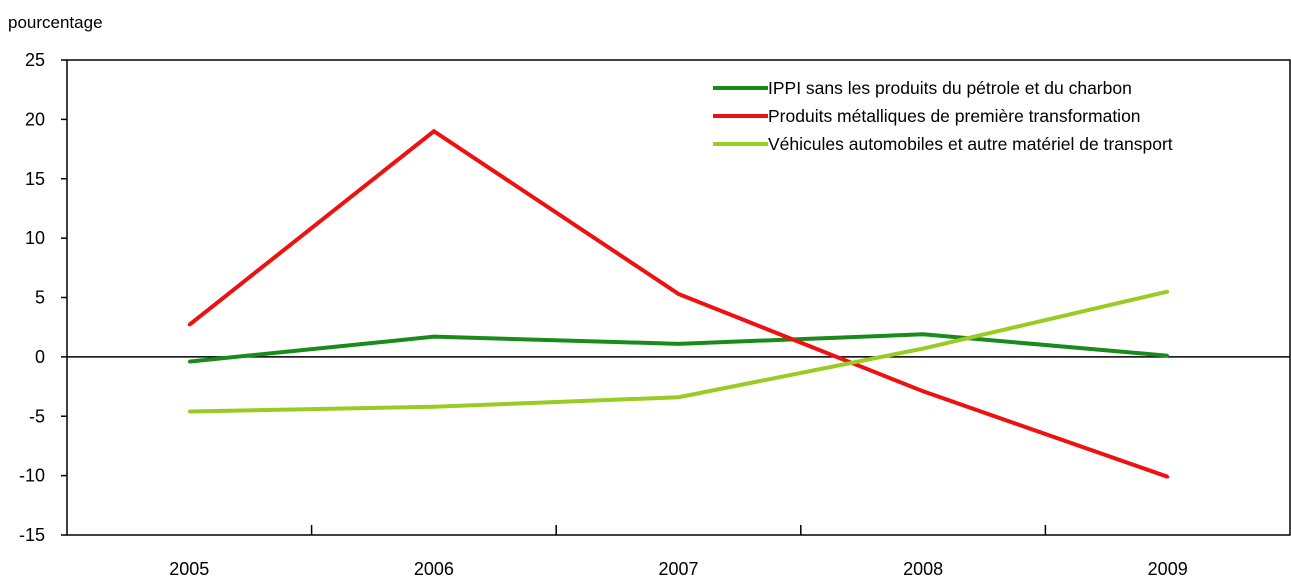 The image size is (1291, 583). I want to click on y-tick-label: 10, so click(35, 238).